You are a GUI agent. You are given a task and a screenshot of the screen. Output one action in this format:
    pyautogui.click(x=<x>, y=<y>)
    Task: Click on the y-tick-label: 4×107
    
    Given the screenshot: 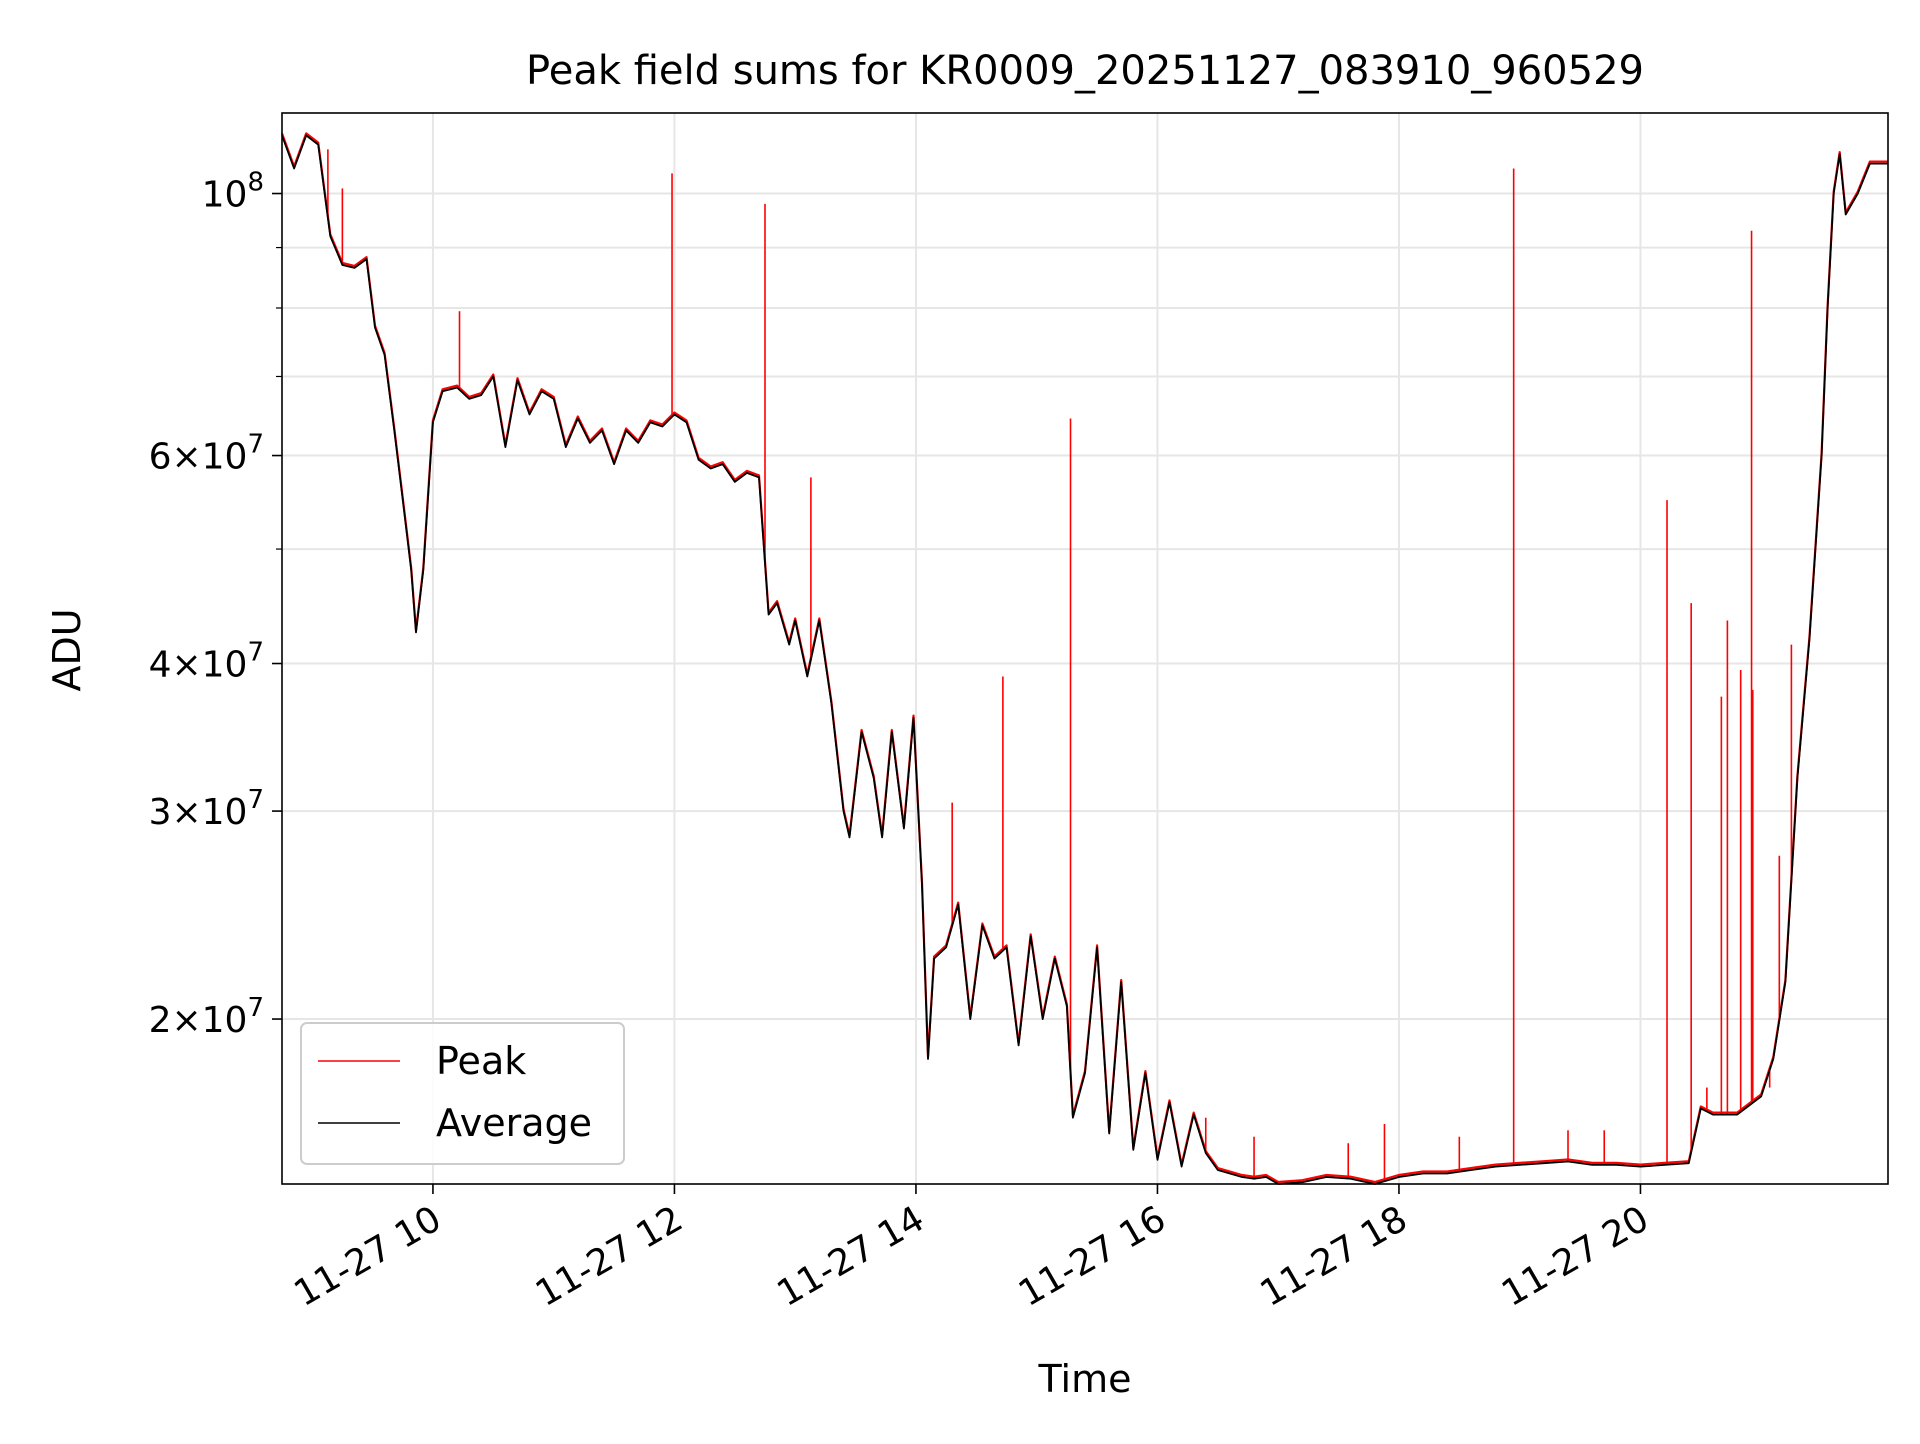 What is the action you would take?
    pyautogui.click(x=206, y=662)
    